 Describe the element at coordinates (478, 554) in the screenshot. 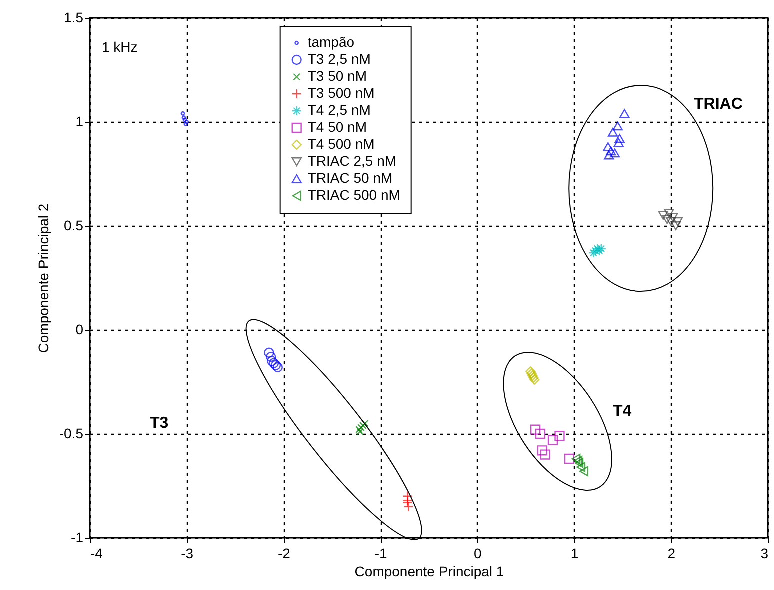

I see `x-tick-label: 0` at that location.